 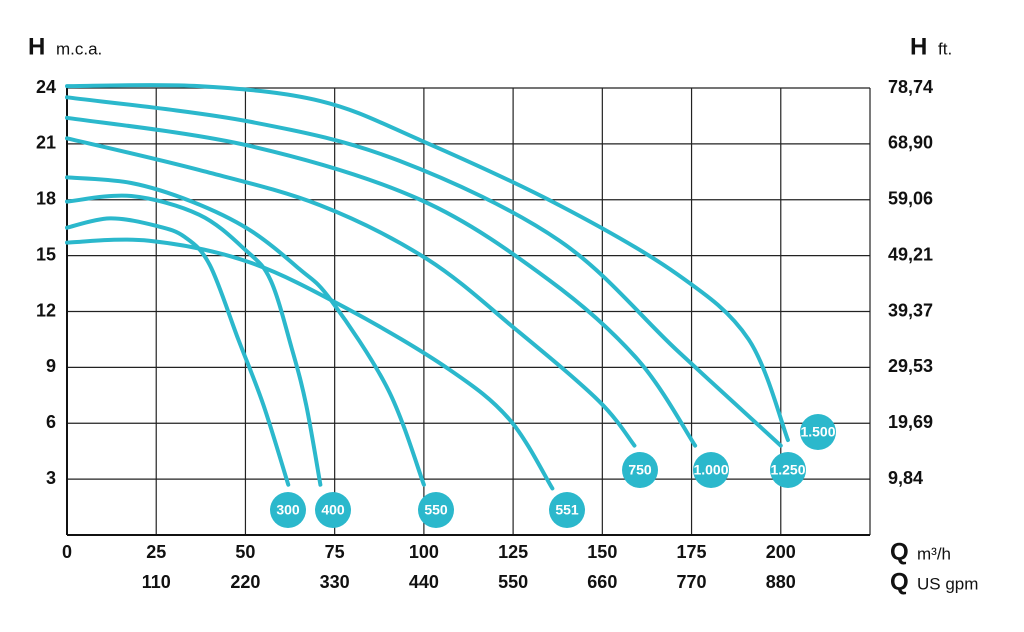 What do you see at coordinates (947, 583) in the screenshot?
I see `x2-axis-unit: US gpm` at bounding box center [947, 583].